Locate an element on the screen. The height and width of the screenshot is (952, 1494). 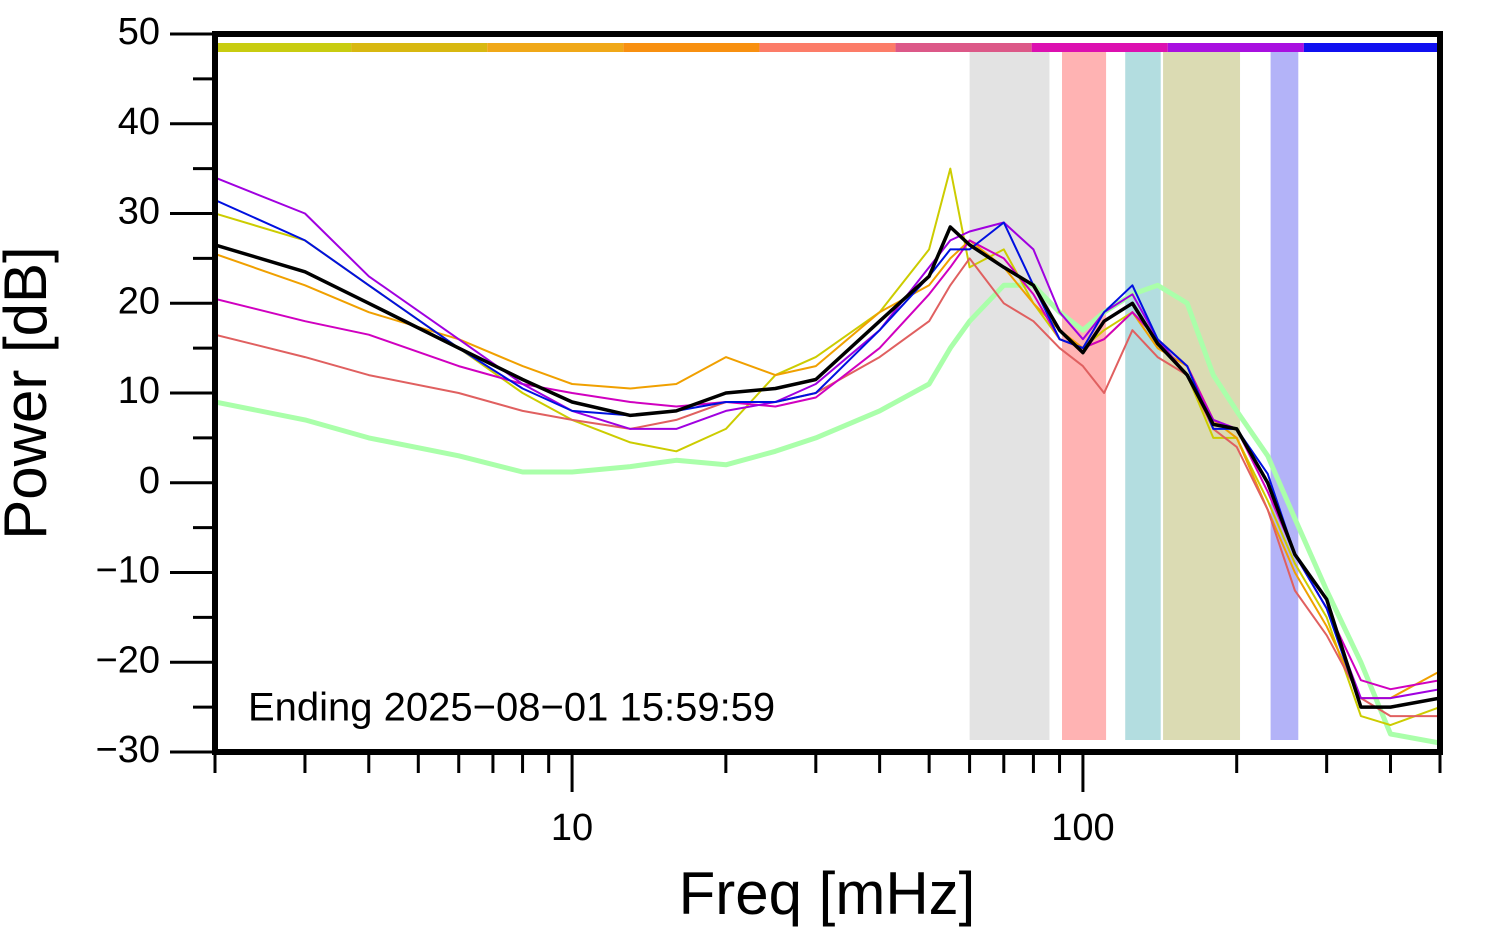
x-tick-label: 10 is located at coordinates (572, 828).